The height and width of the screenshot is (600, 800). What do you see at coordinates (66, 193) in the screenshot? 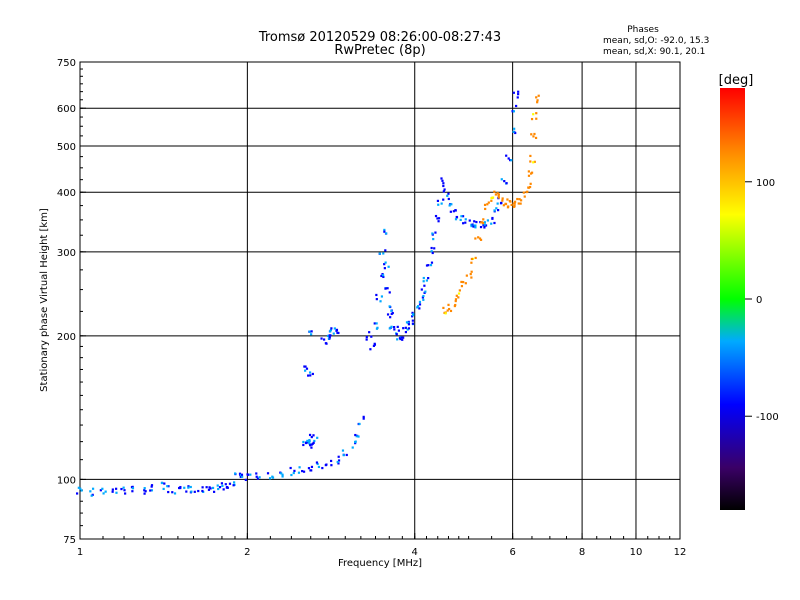
I see `y-tick-label: 400` at bounding box center [66, 193].